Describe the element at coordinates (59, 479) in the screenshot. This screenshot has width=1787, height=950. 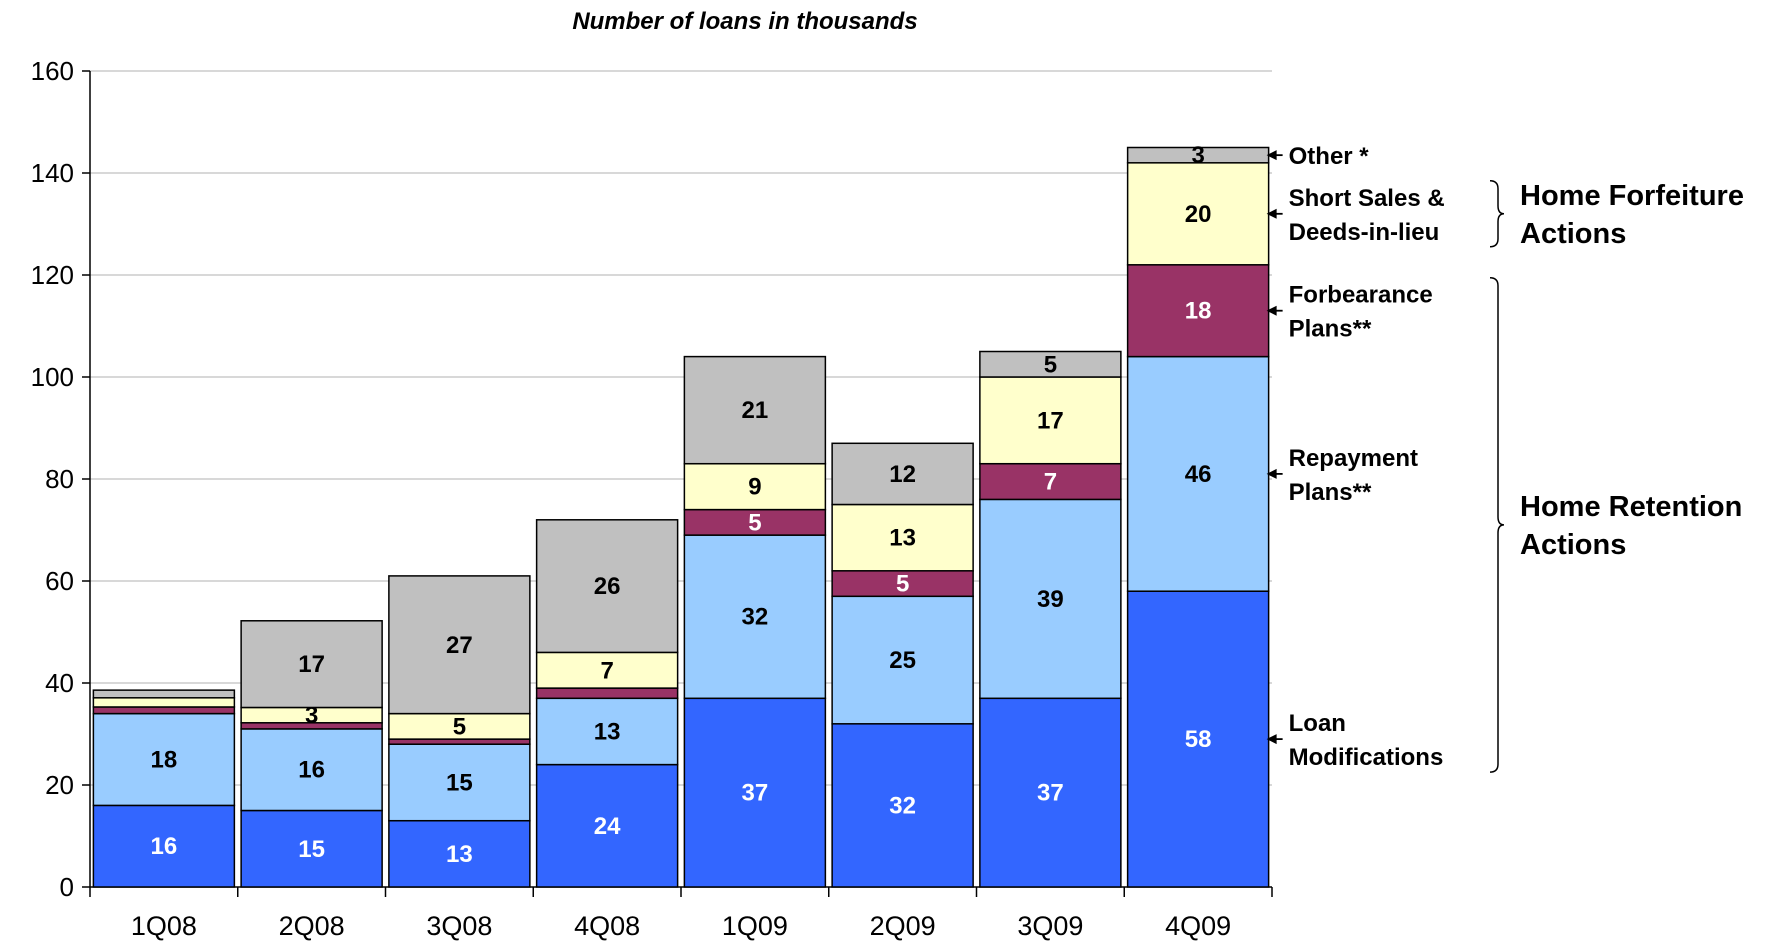
I see `y-tick-label: 80` at that location.